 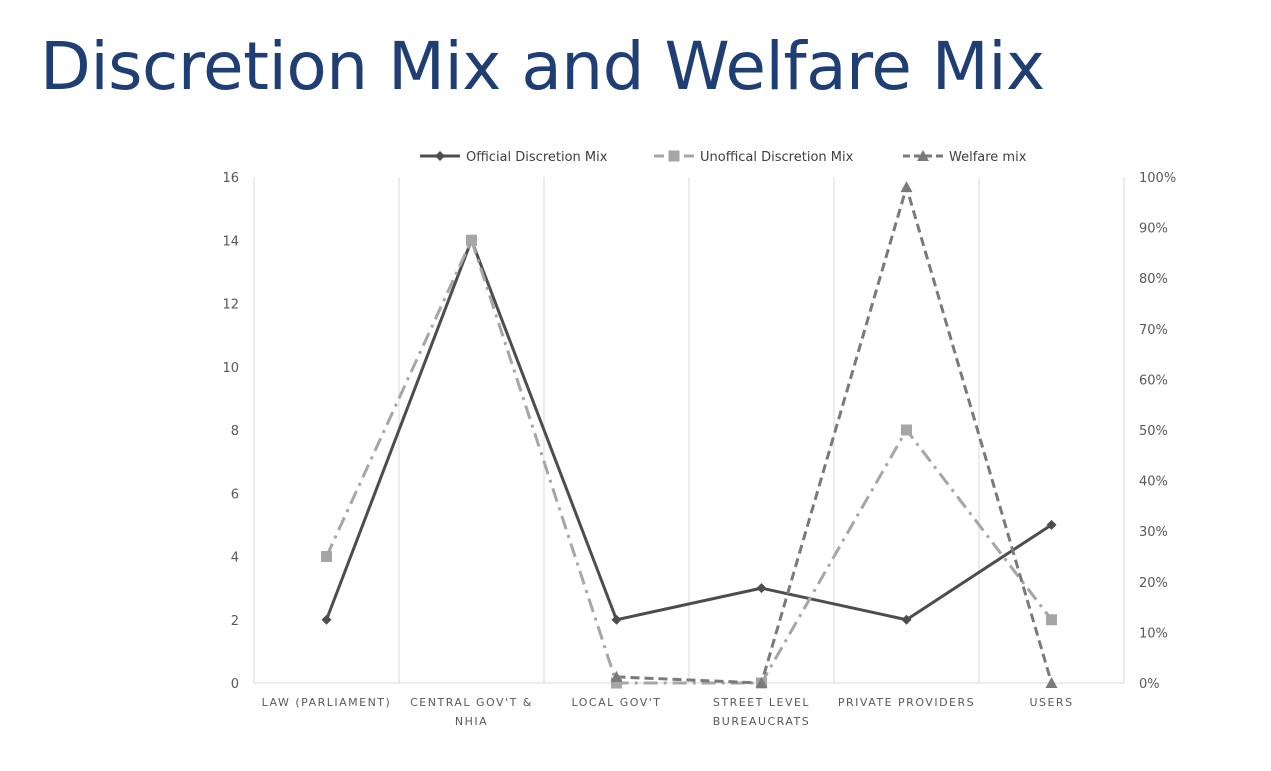 I want to click on y2-tick-label: 10%, so click(x=1153, y=633).